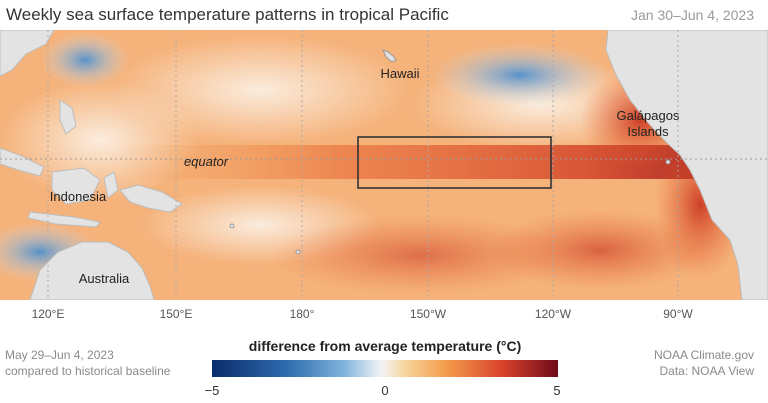 The height and width of the screenshot is (403, 768). I want to click on hawaii-label: Hawaii, so click(399, 73).